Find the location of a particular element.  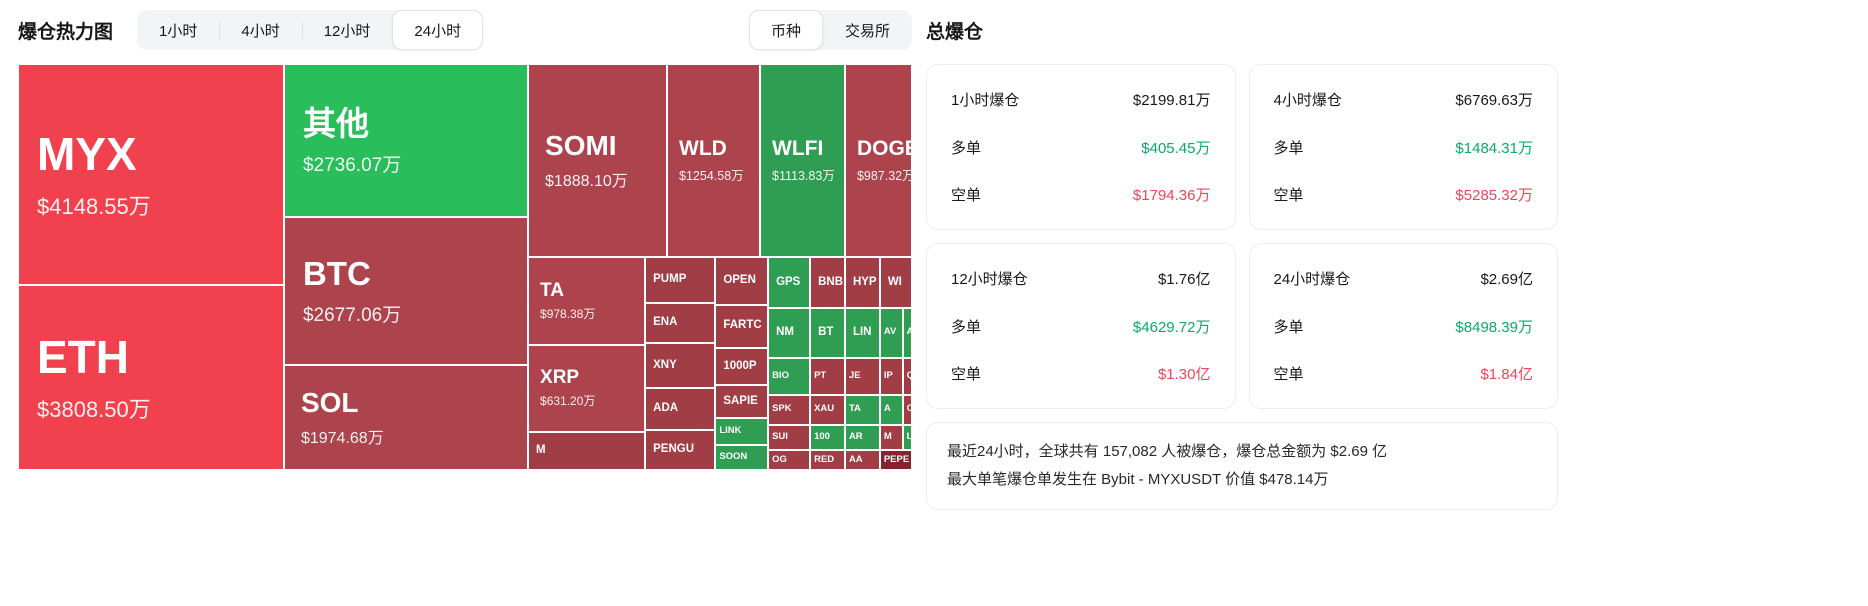

treemap-tile-fartc: FARTC is located at coordinates (742, 326).